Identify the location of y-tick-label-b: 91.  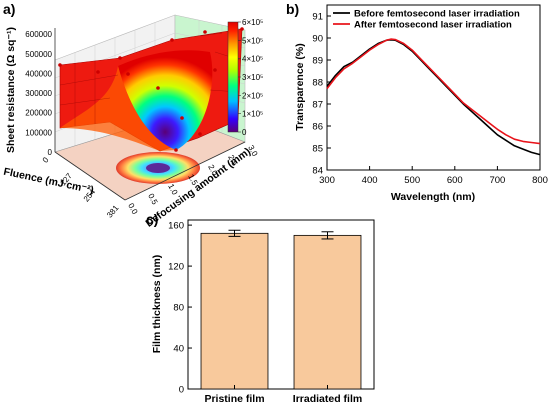
(317, 17).